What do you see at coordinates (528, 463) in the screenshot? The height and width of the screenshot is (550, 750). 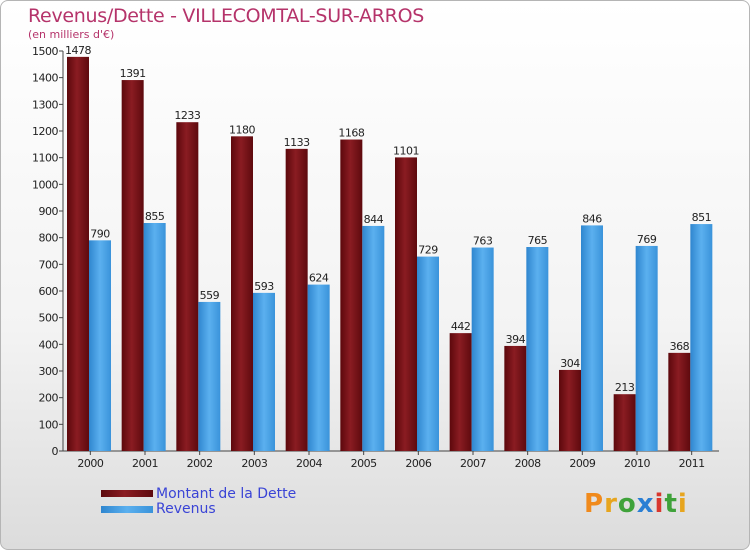 I see `x-tick-label: 2008` at bounding box center [528, 463].